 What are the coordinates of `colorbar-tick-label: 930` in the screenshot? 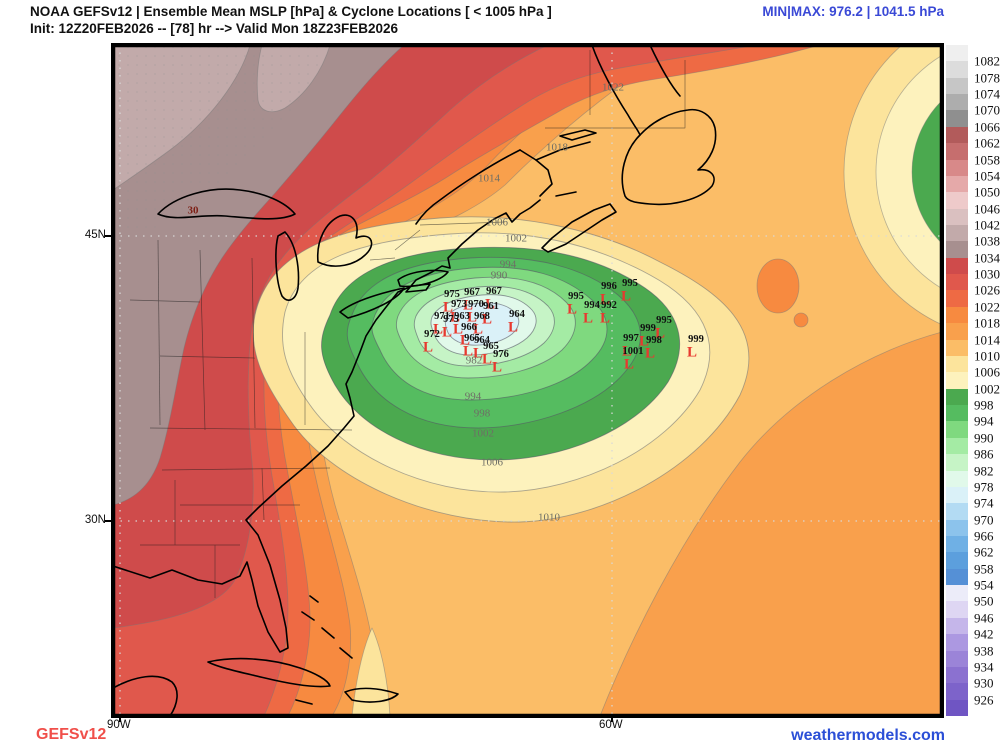 It's located at (984, 683).